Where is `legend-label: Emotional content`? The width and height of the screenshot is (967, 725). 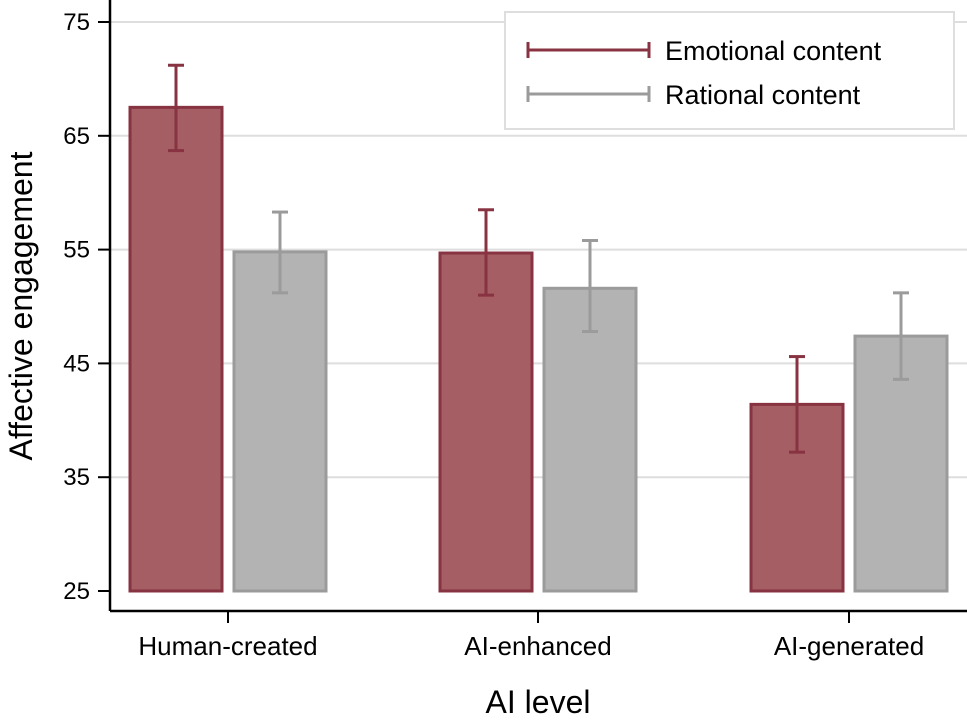 legend-label: Emotional content is located at coordinates (773, 51).